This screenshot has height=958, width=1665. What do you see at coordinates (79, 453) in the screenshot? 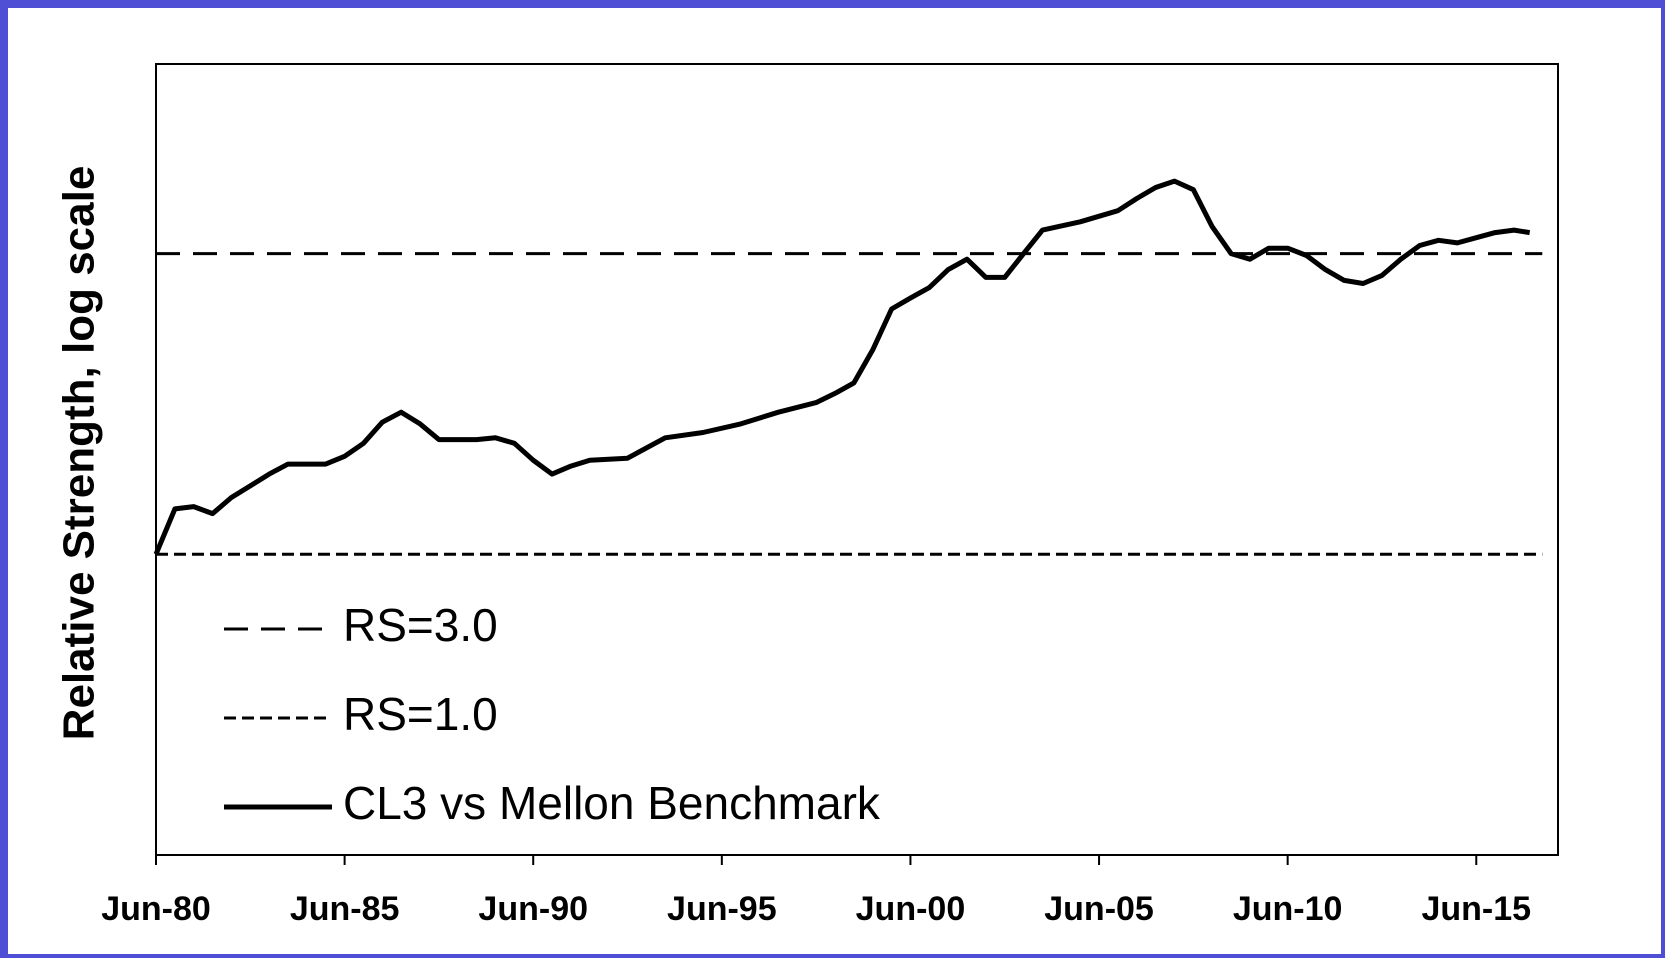
I see `y-axis-label: Relative Strength, log scale` at bounding box center [79, 453].